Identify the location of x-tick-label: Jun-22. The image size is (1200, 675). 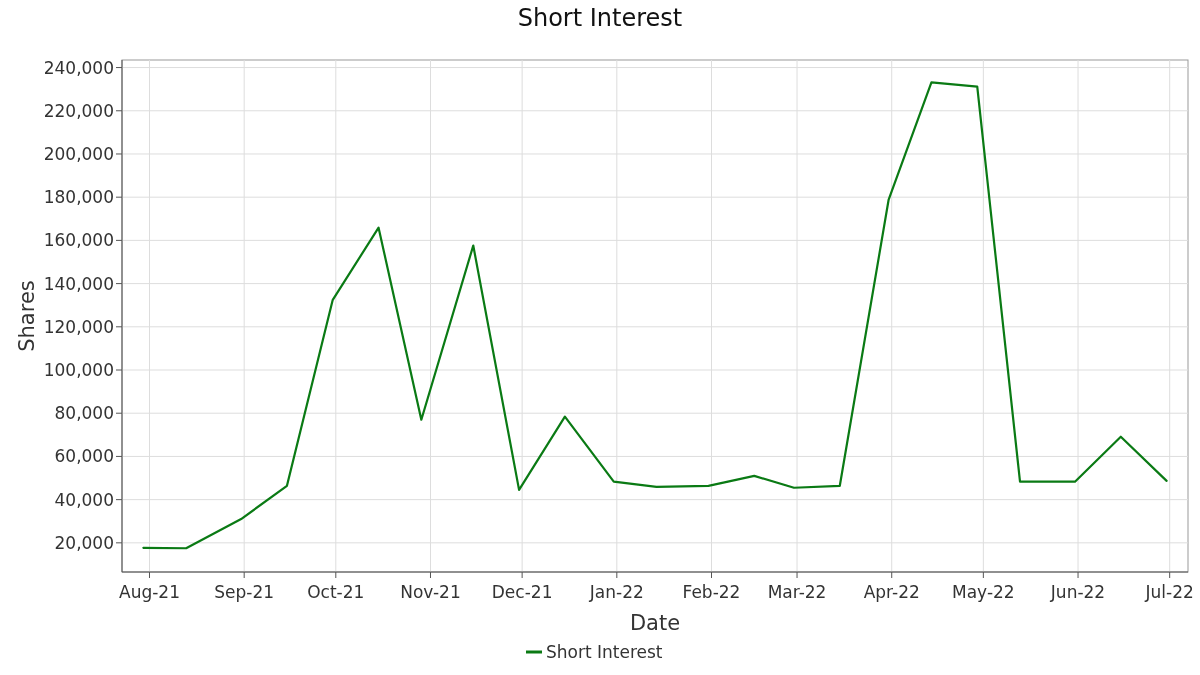
(1077, 592).